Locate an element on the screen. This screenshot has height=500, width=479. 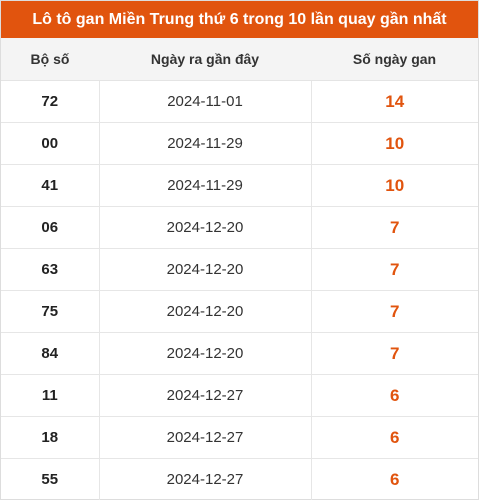
table-header-row: Bộ số Ngày ra gần đây Số ngày gan is located at coordinates (239, 59).